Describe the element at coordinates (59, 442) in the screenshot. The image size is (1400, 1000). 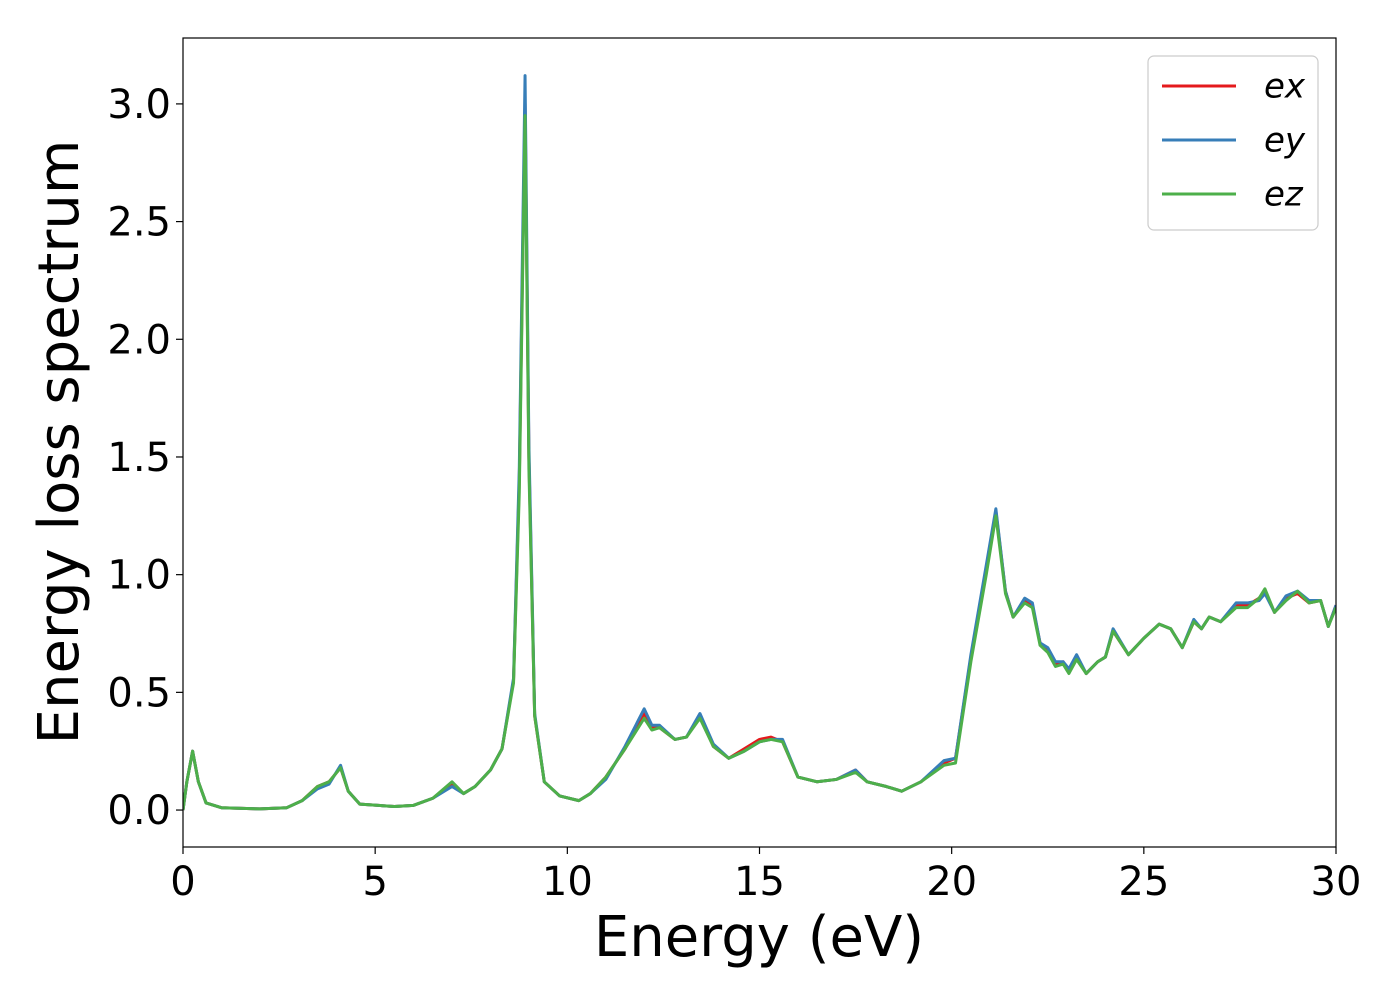
I see `y-axis-label: Energy loss spectrum` at that location.